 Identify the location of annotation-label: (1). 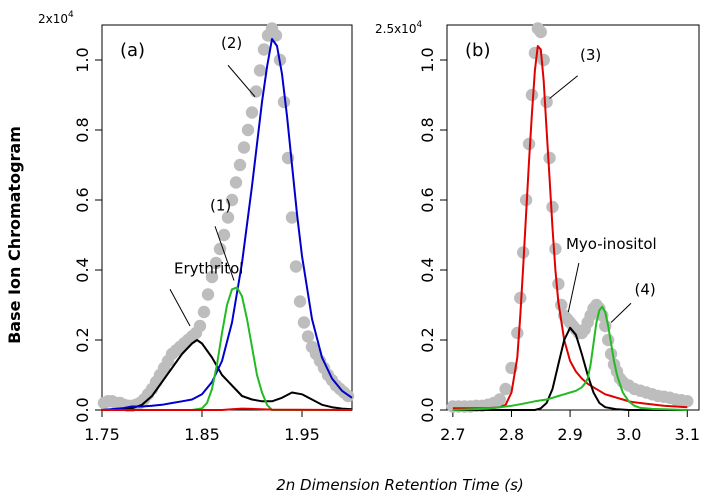
(220, 206).